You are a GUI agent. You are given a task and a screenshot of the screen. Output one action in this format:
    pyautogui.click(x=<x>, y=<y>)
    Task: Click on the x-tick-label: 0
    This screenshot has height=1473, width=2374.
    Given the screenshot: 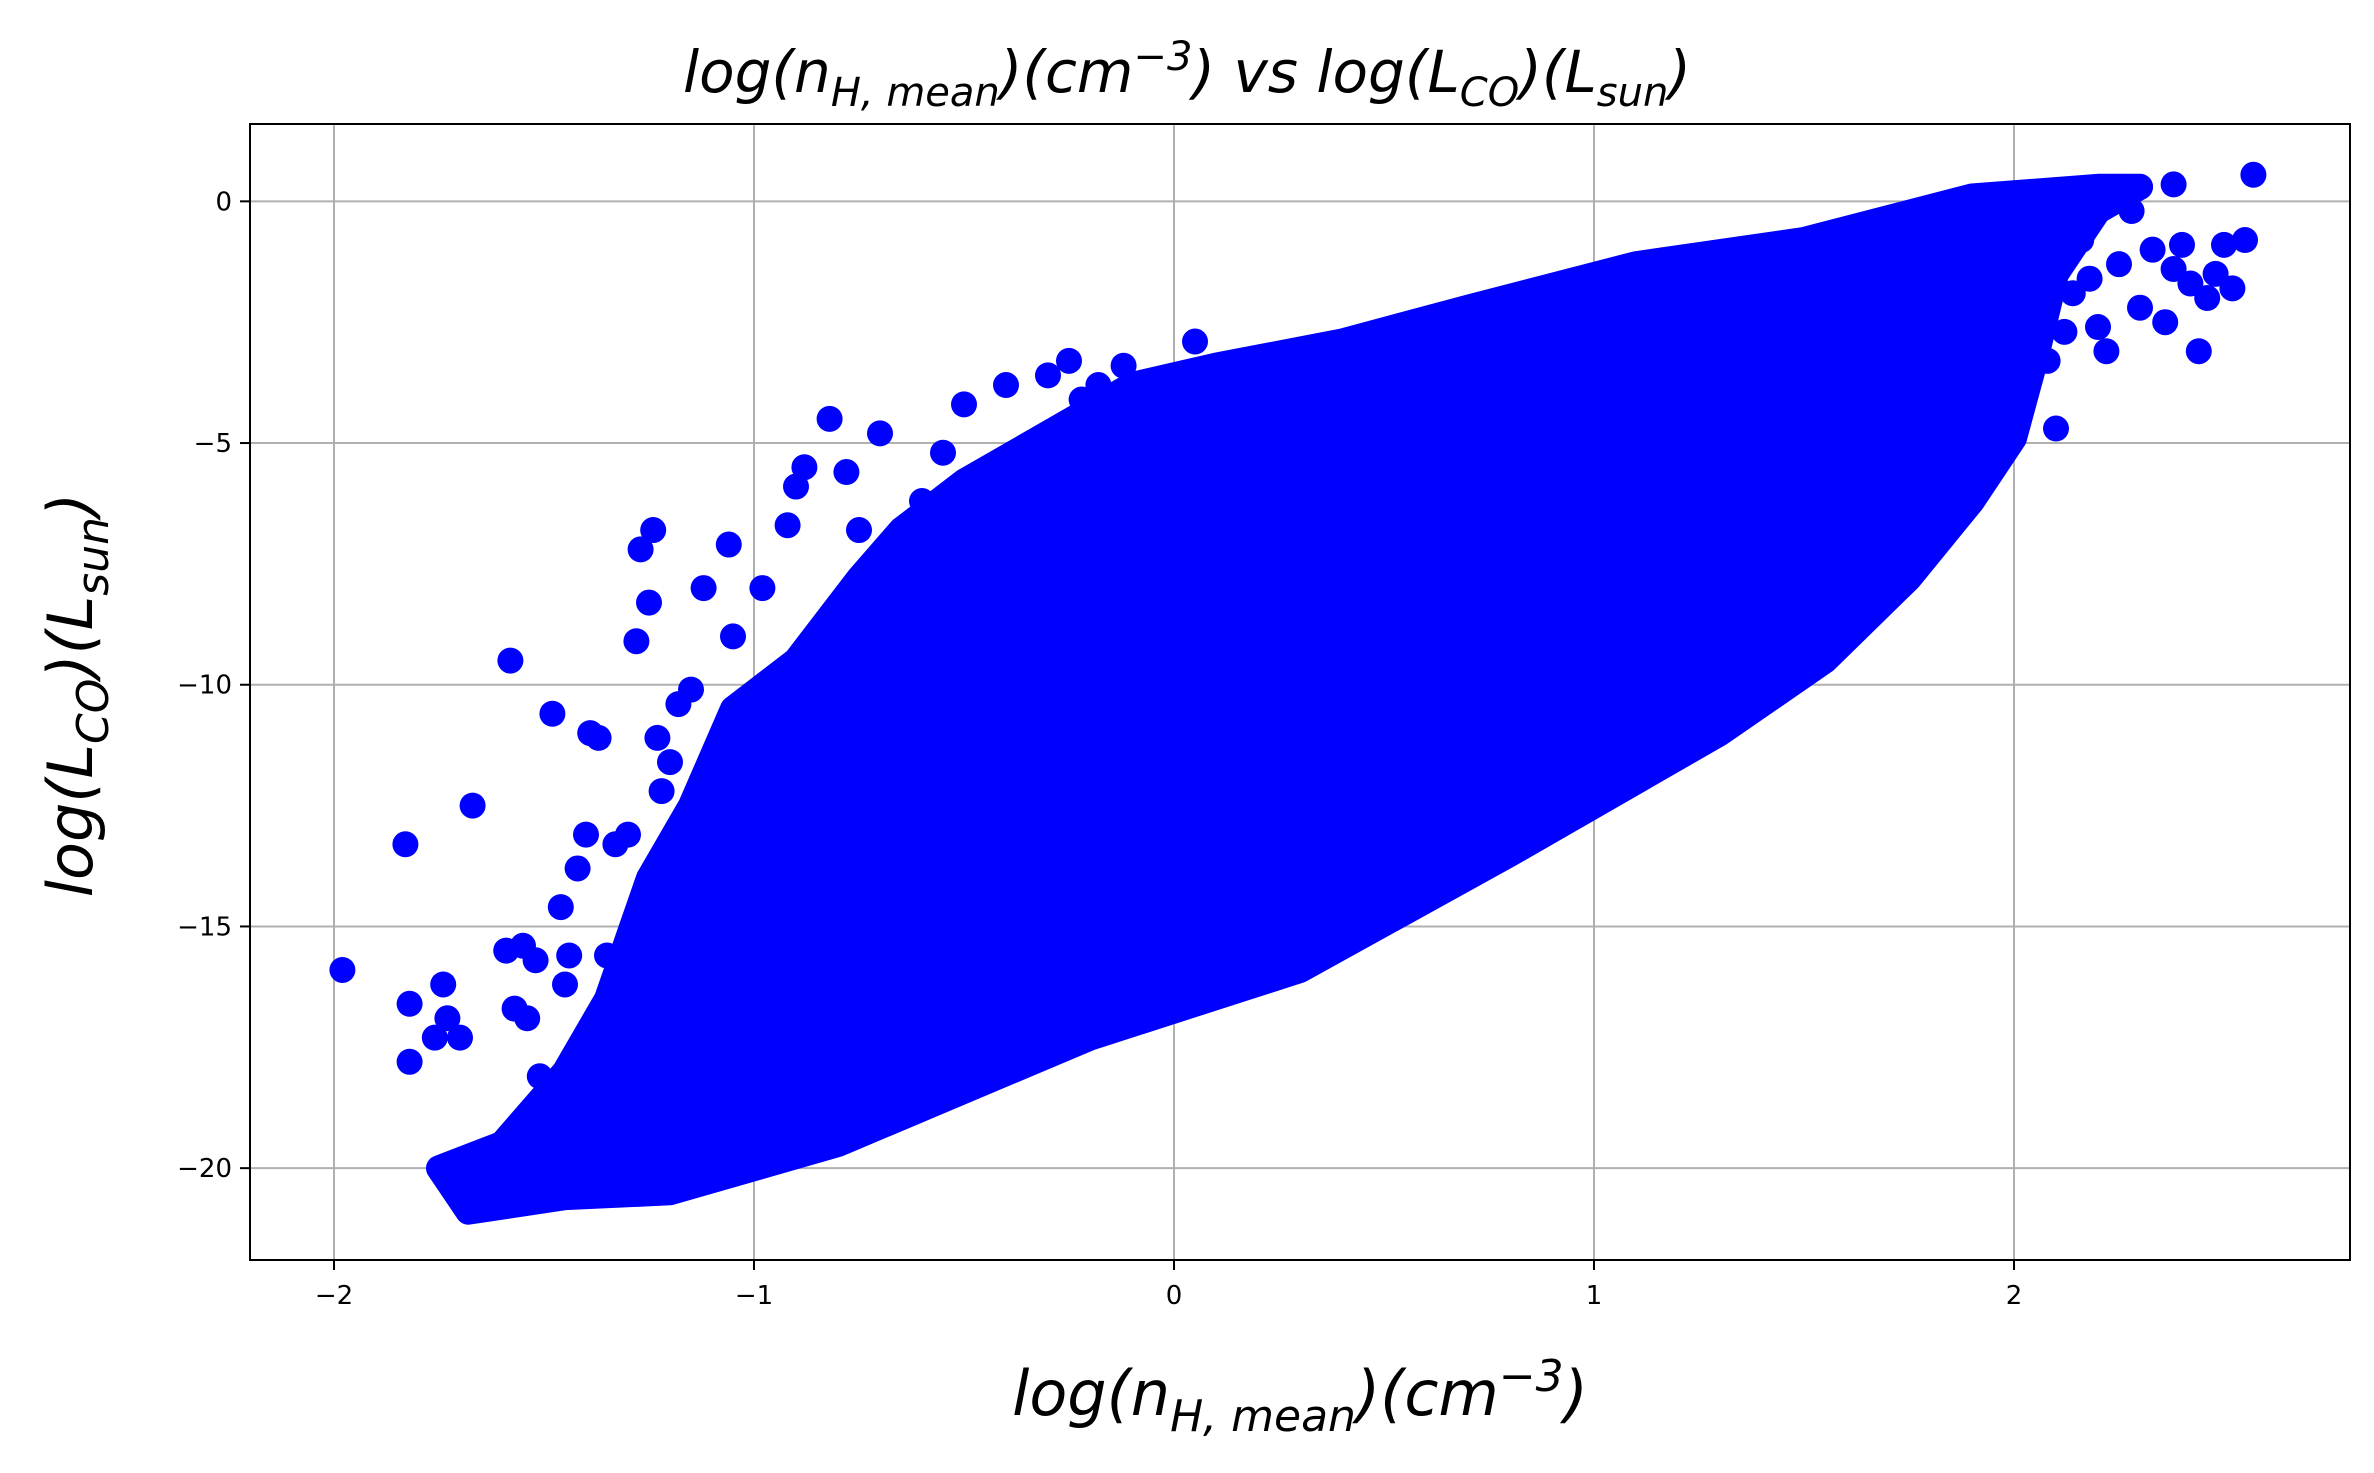 What is the action you would take?
    pyautogui.click(x=1174, y=1296)
    